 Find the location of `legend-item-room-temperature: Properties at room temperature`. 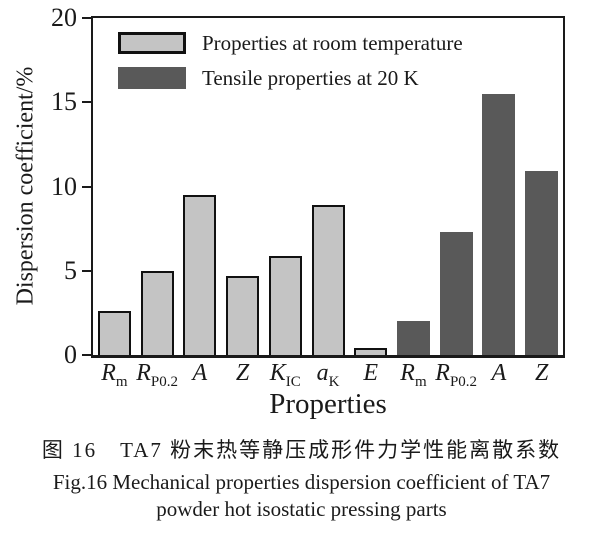

legend-item-room-temperature: Properties at room temperature is located at coordinates (290, 43).